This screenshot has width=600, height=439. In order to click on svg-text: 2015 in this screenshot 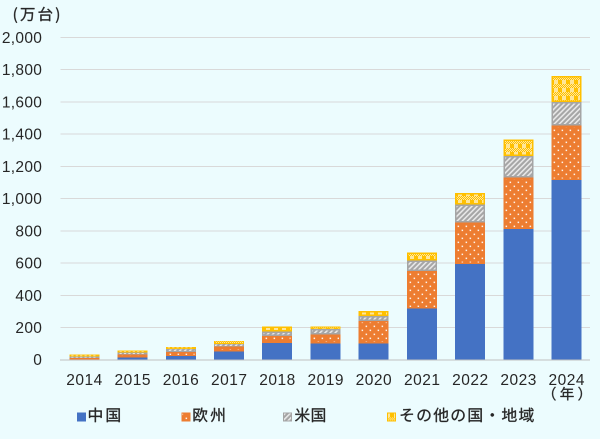, I will do `click(133, 380)`.